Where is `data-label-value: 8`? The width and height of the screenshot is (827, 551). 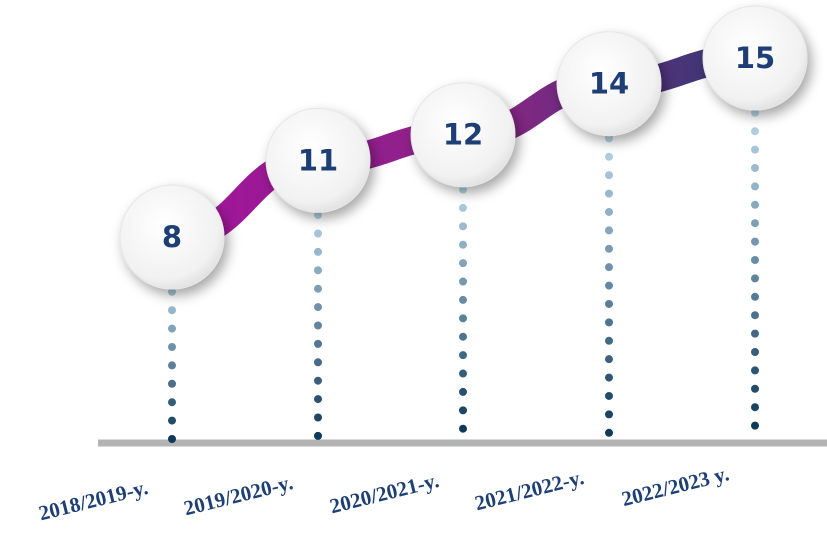
data-label-value: 8 is located at coordinates (172, 237).